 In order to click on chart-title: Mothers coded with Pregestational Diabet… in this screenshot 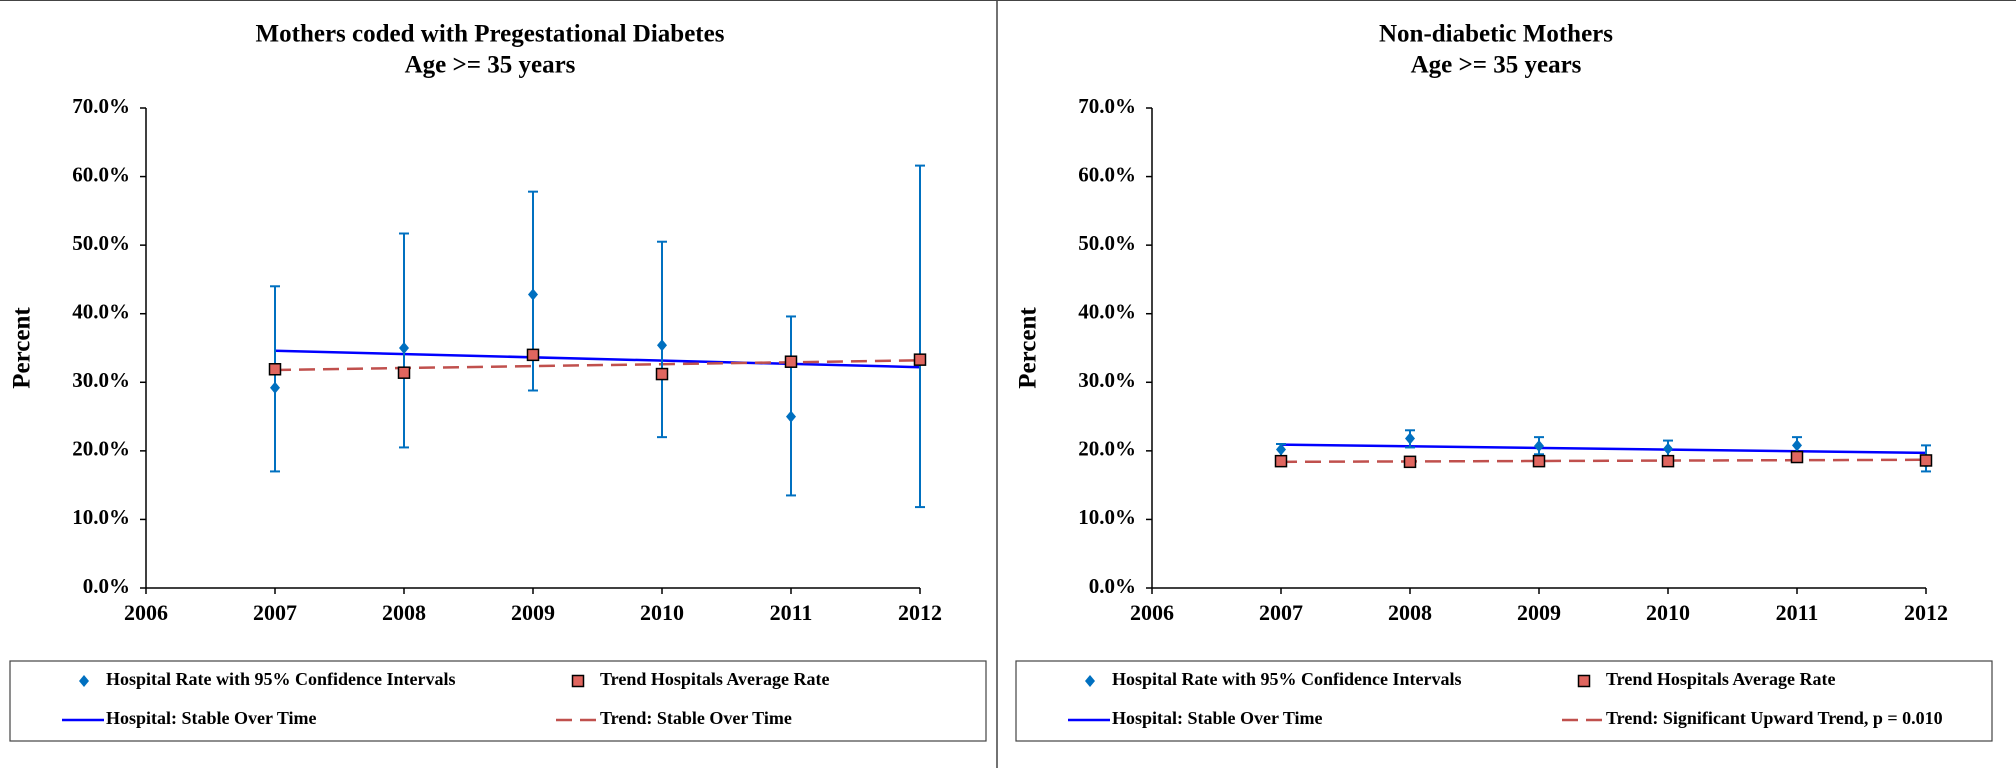, I will do `click(490, 34)`.